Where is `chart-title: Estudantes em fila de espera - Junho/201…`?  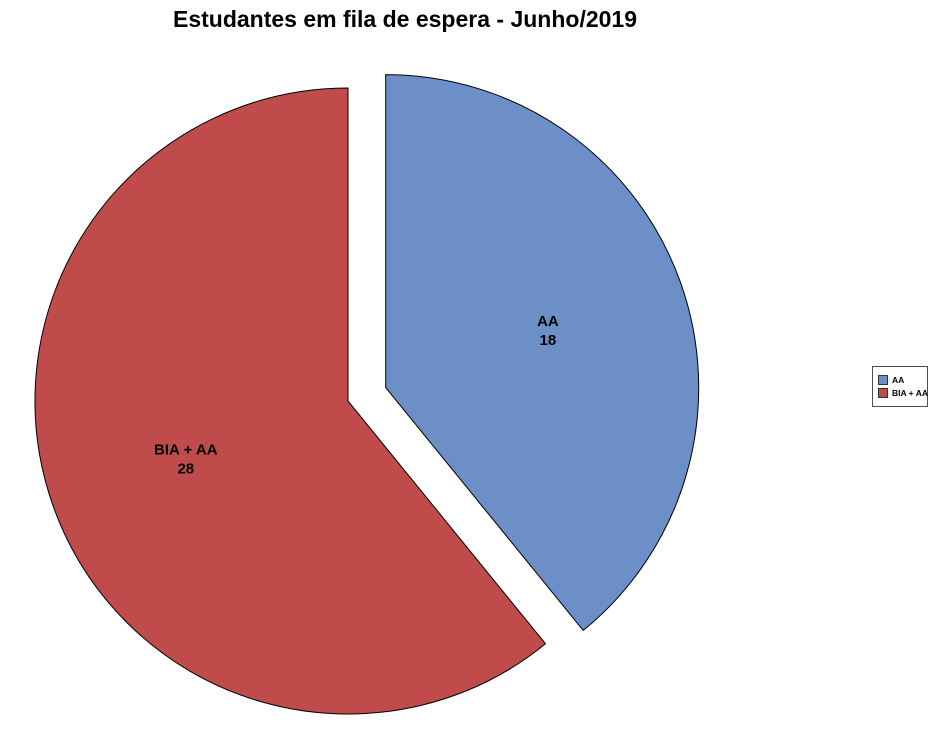 chart-title: Estudantes em fila de espera - Junho/201… is located at coordinates (405, 19).